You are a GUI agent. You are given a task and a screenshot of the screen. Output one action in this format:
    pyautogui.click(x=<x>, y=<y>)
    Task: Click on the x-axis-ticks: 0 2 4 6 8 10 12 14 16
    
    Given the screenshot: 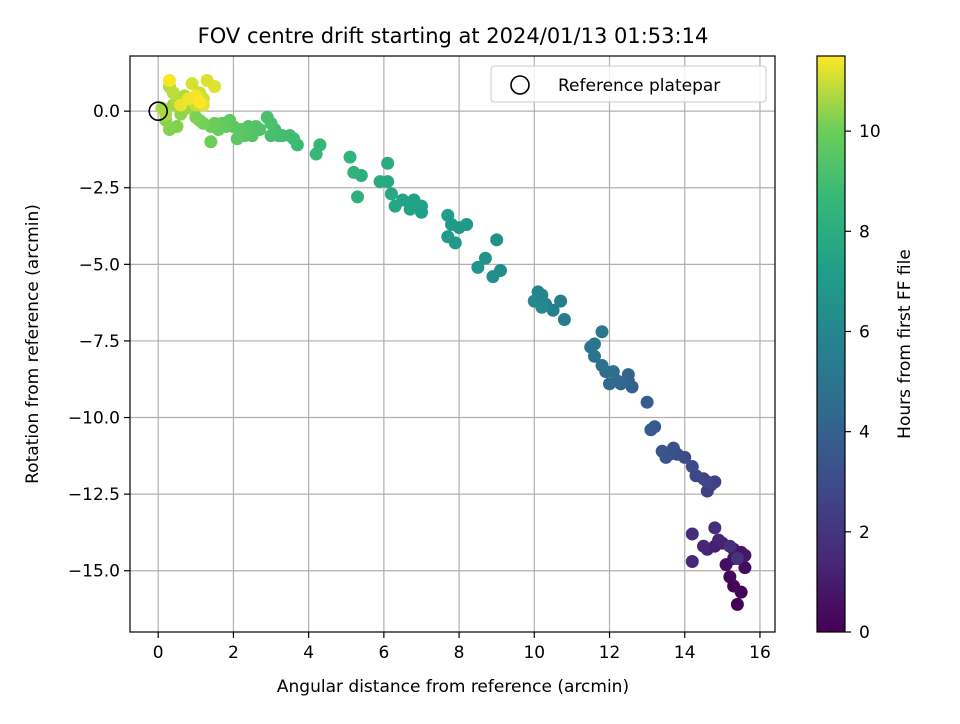 What is the action you would take?
    pyautogui.click(x=462, y=647)
    